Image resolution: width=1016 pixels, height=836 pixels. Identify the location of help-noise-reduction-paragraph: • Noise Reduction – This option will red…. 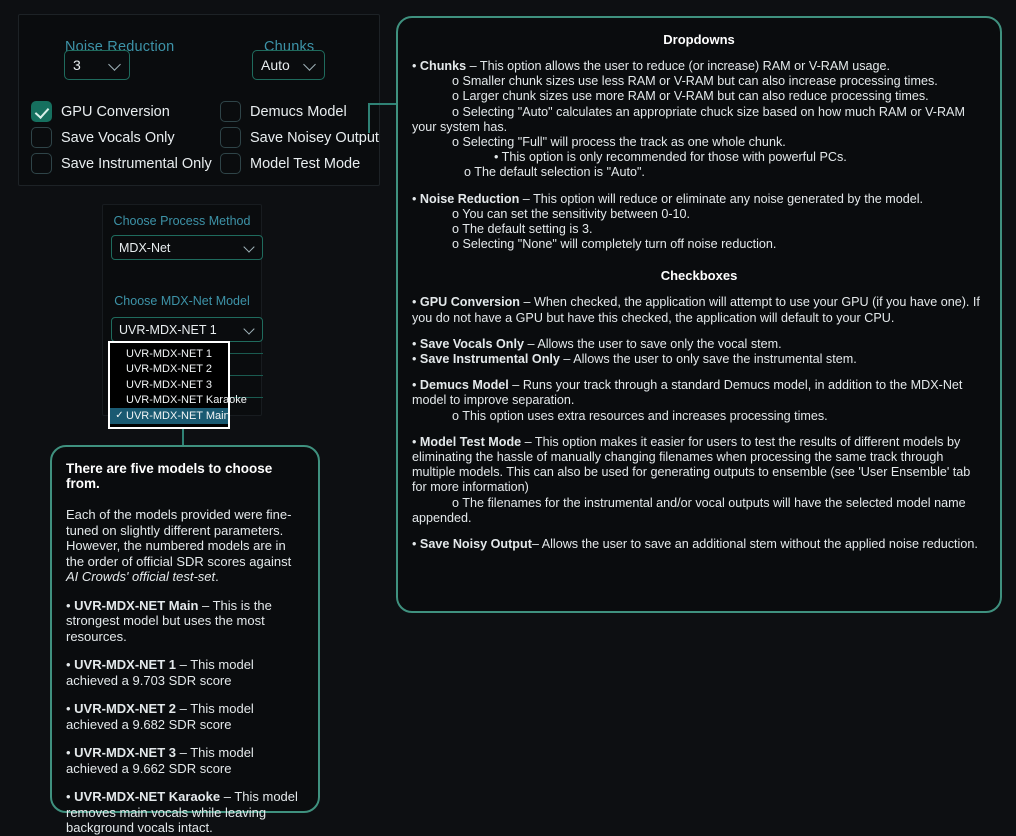
(668, 198).